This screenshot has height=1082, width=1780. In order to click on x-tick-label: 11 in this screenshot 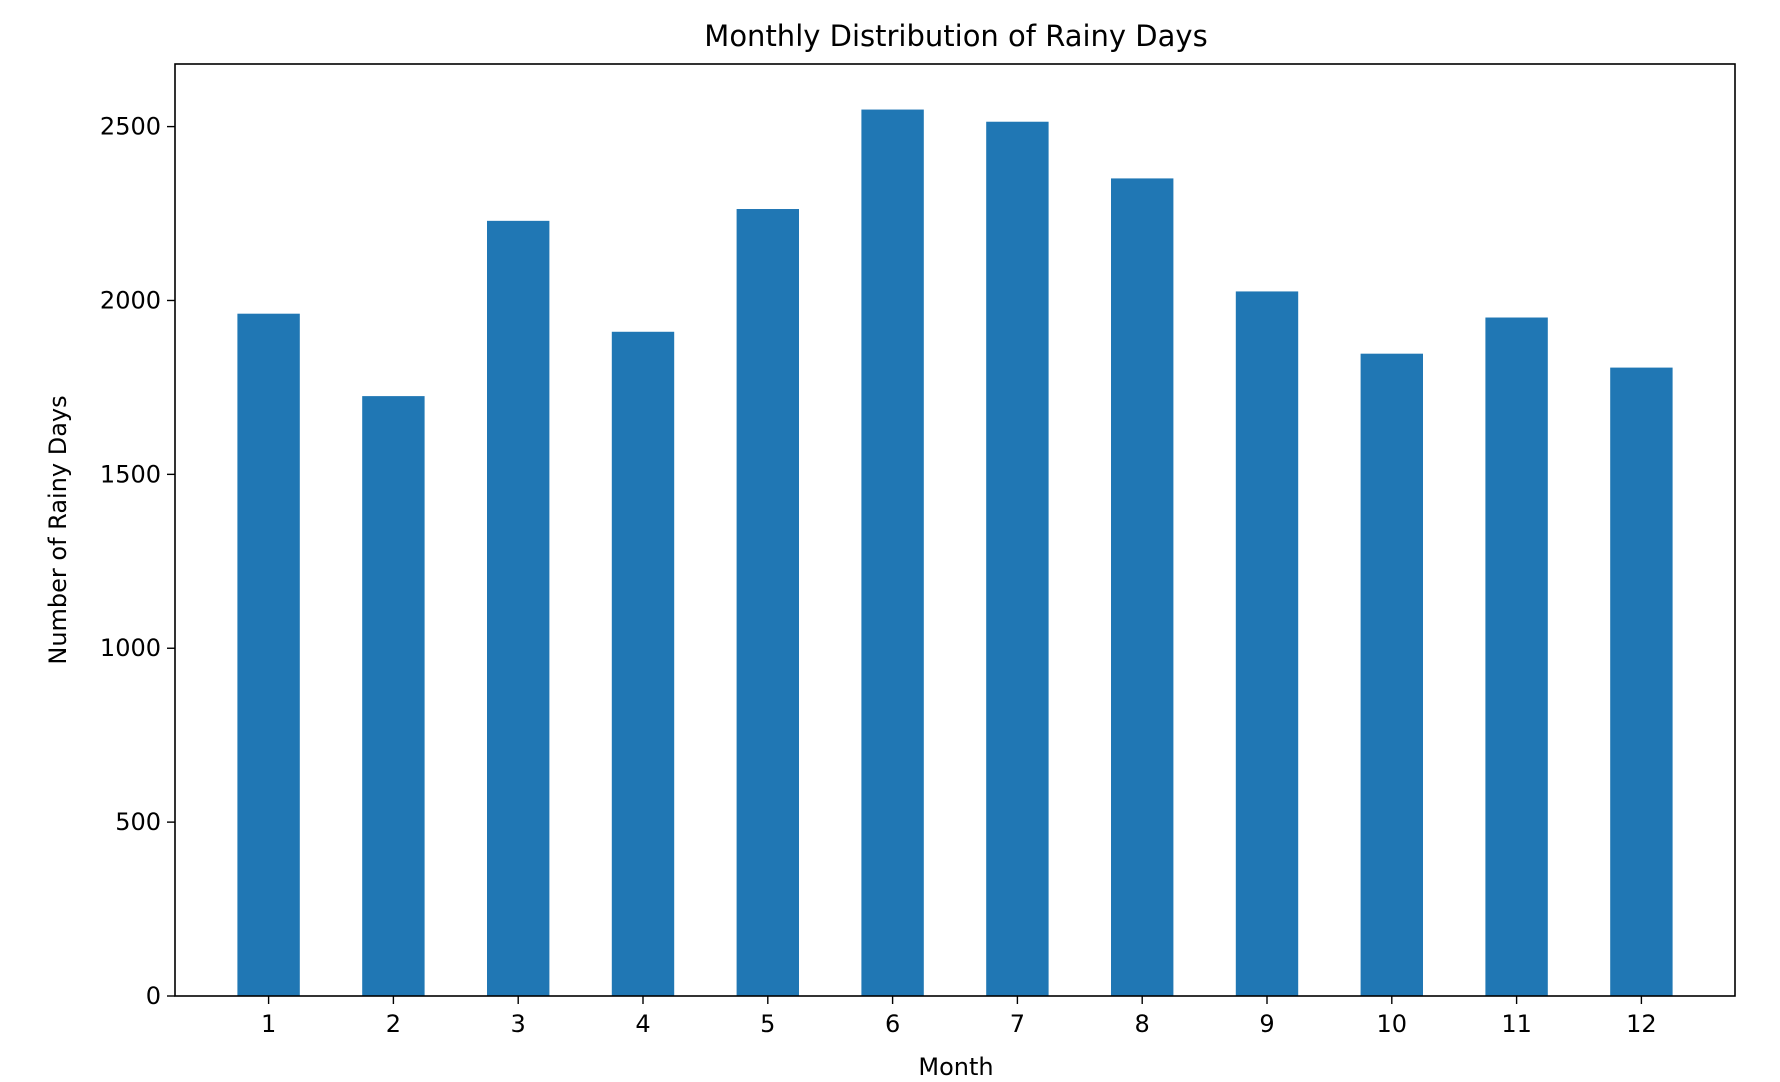, I will do `click(1516, 1024)`.